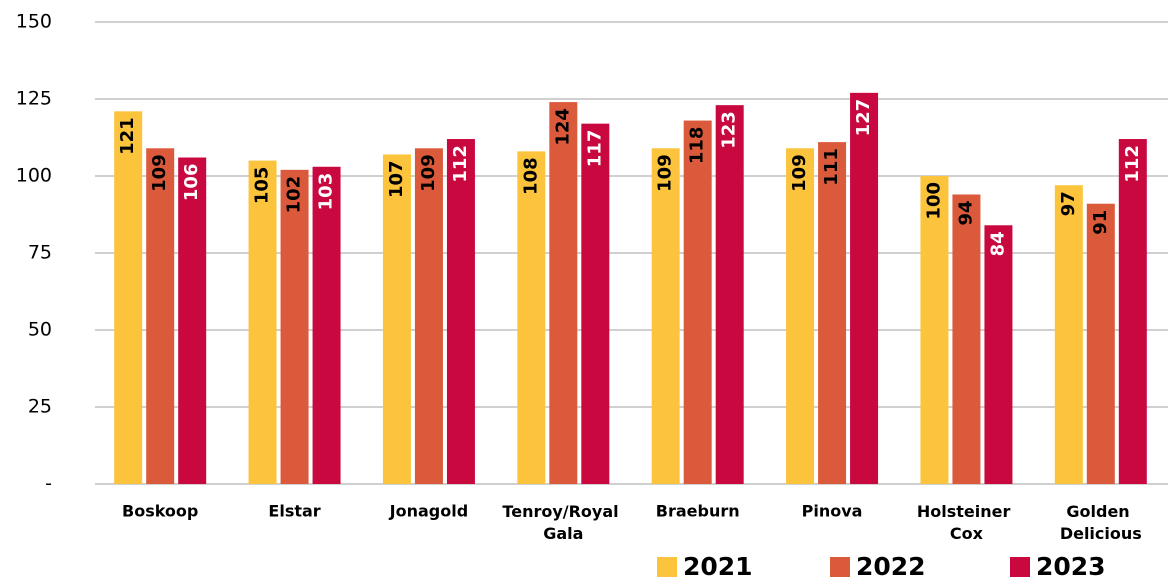 Image resolution: width=1168 pixels, height=578 pixels. What do you see at coordinates (294, 195) in the screenshot?
I see `value-label: 102` at bounding box center [294, 195].